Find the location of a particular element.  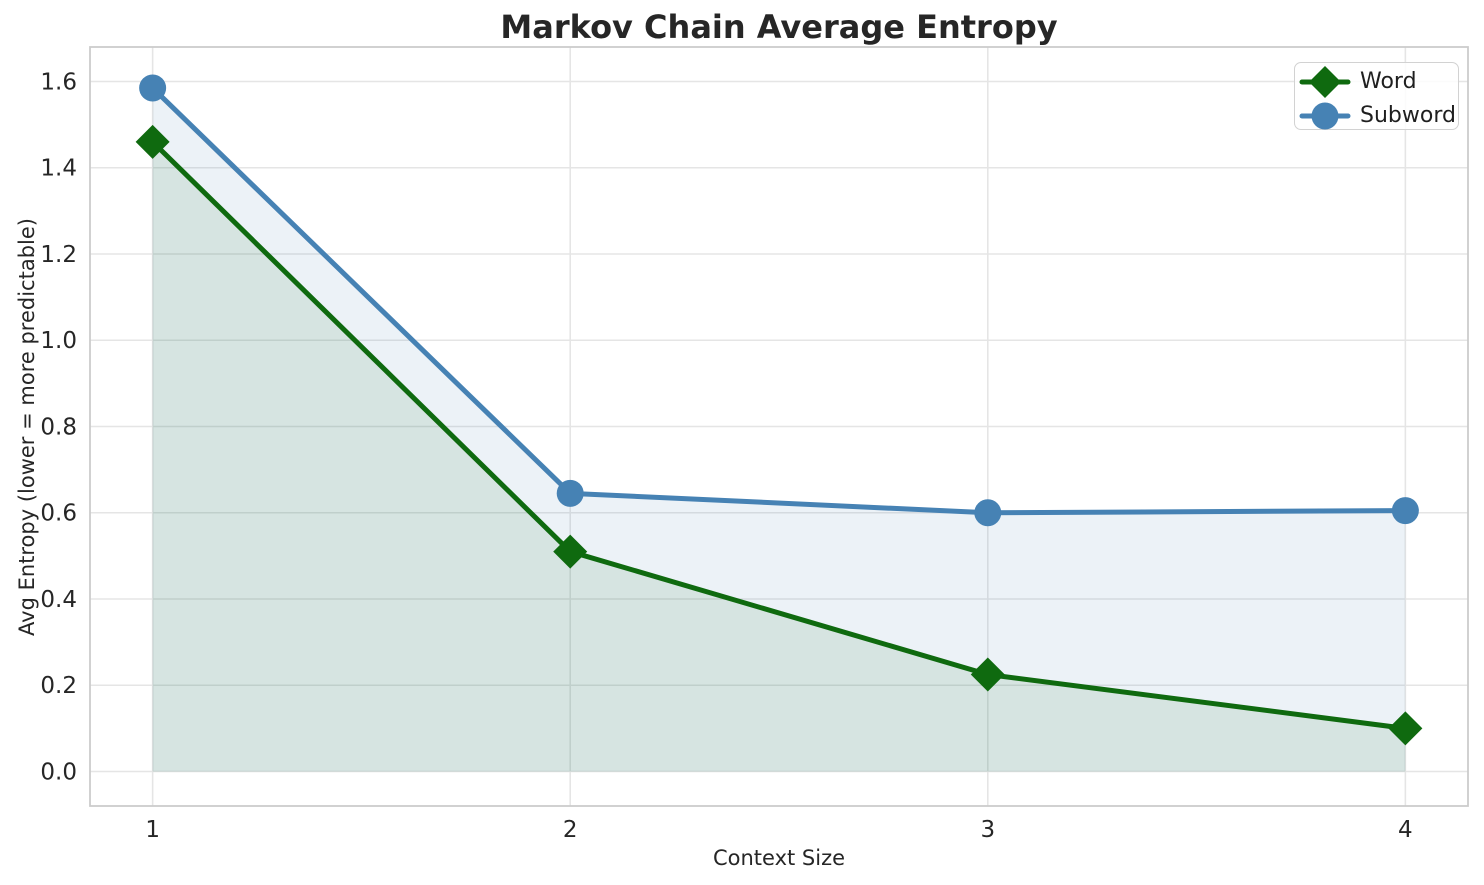

word-diamond-legend-icon is located at coordinates (1325, 82).